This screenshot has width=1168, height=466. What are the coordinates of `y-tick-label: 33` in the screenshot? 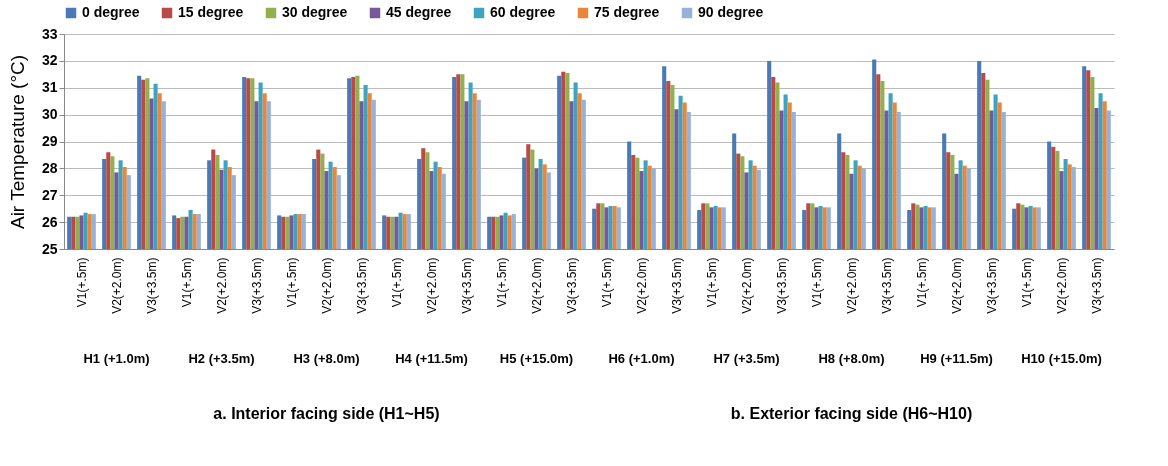 It's located at (49, 33).